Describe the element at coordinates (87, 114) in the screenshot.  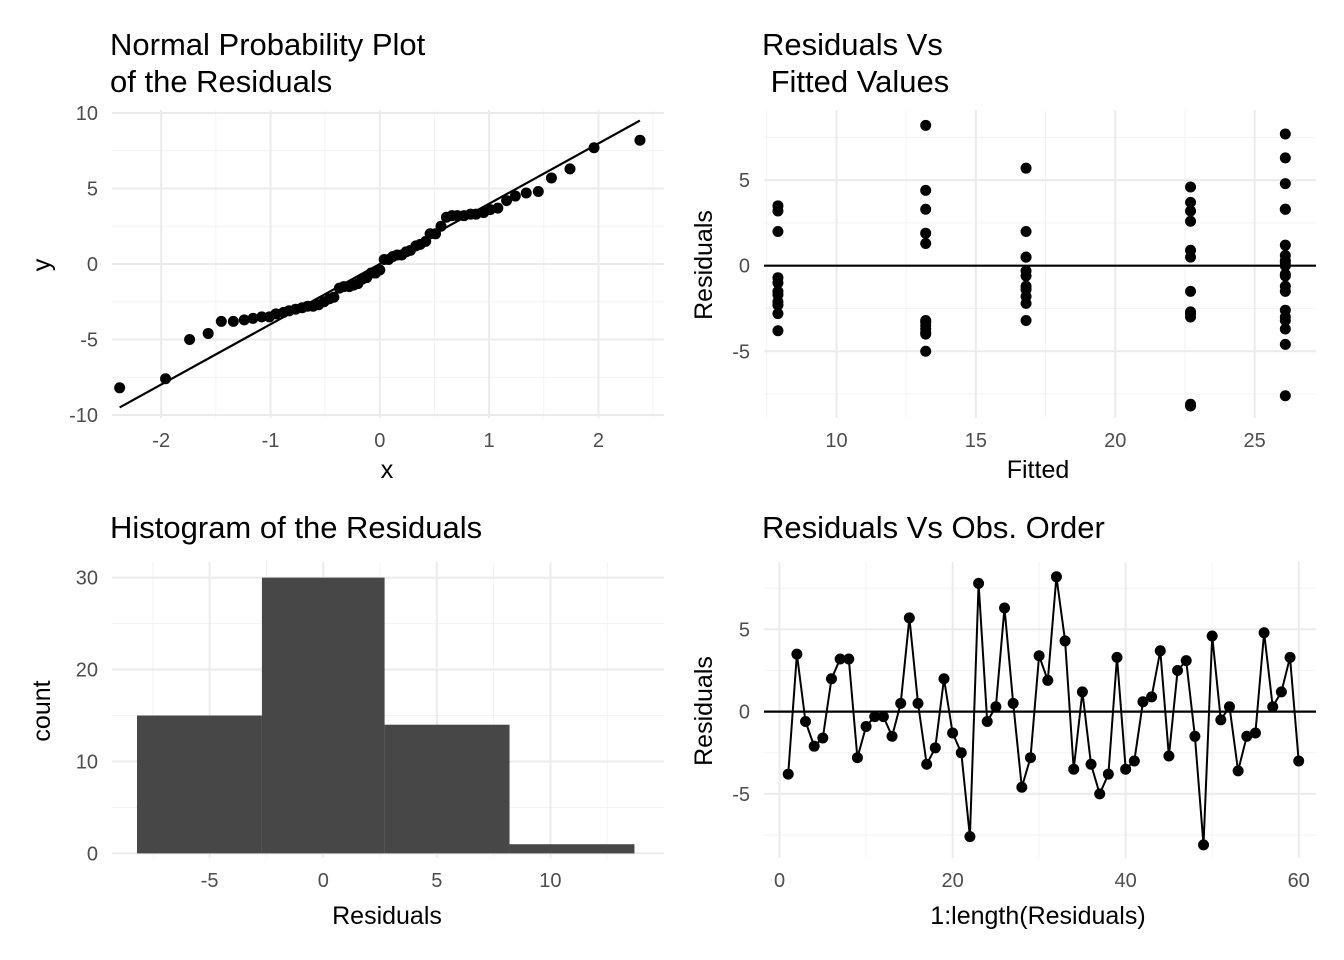
I see `qq-y-tick-label: 10` at that location.